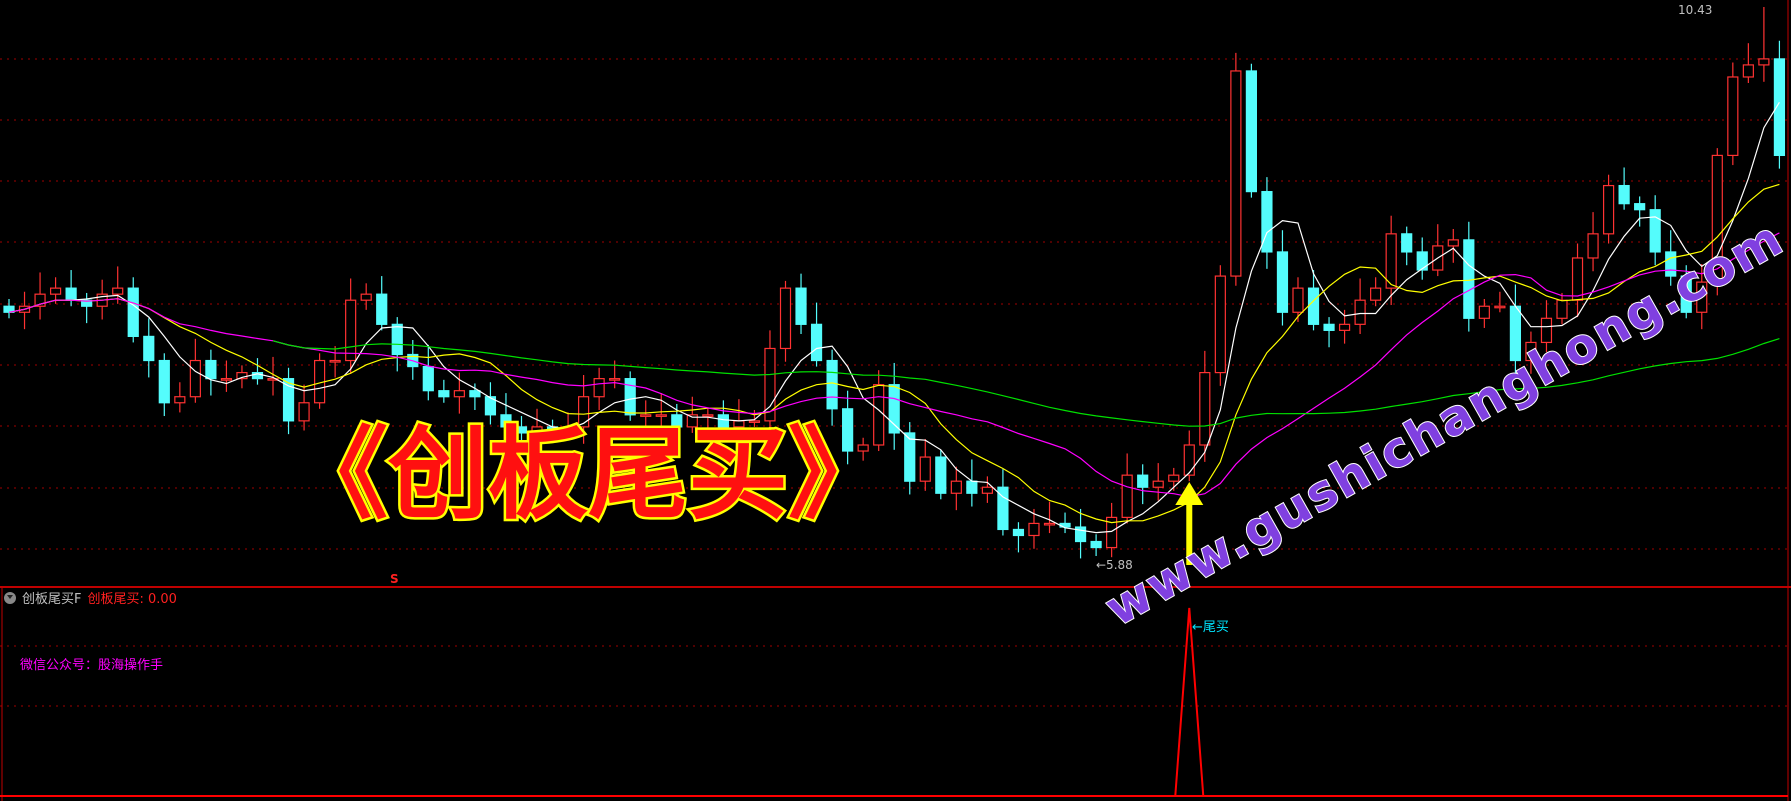 Image resolution: width=1791 pixels, height=801 pixels. Describe the element at coordinates (1114, 565) in the screenshot. I see `low-price-label: ←5.88` at that location.